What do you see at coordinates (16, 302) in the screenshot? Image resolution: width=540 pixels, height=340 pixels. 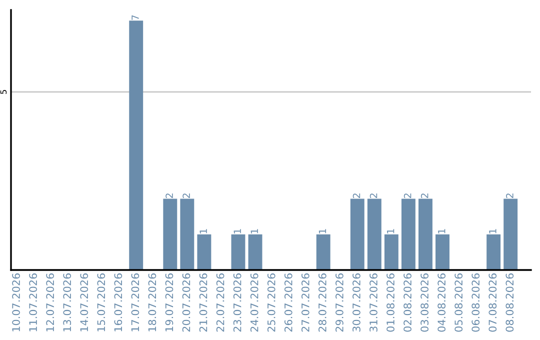 I see `x-tick-label: 10.07.2026` at bounding box center [16, 302].